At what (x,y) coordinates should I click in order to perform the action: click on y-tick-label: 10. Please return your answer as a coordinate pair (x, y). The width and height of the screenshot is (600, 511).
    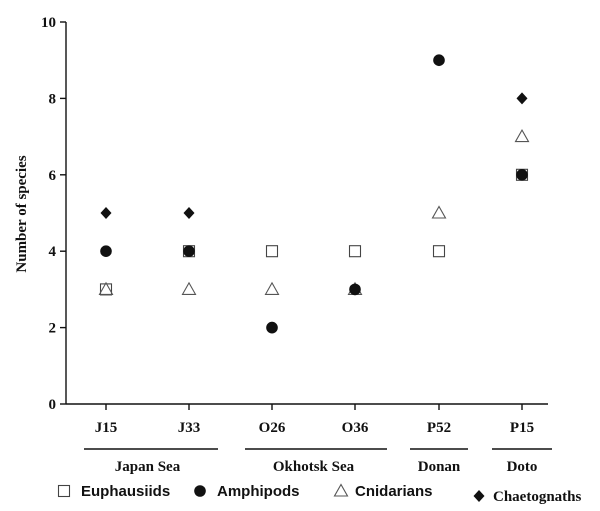
    Looking at the image, I should click on (48, 23).